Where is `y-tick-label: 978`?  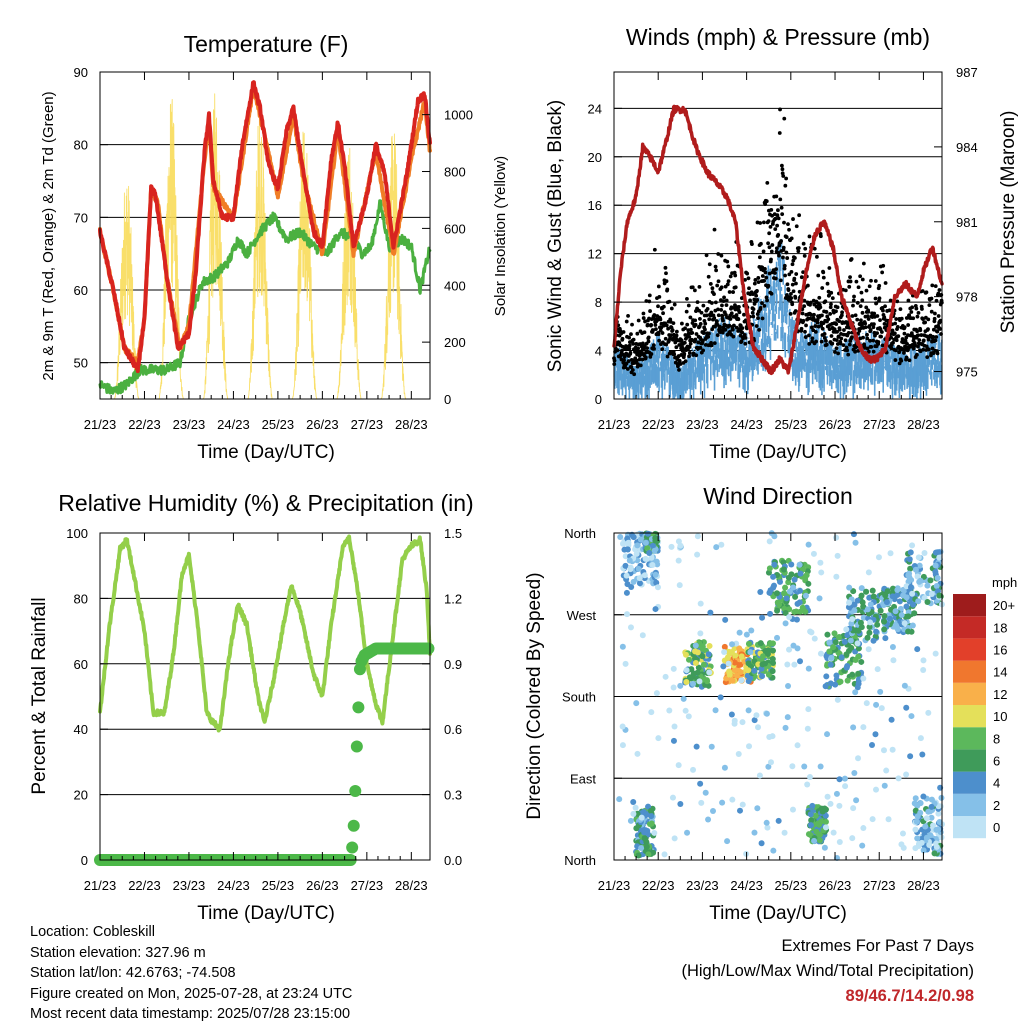
y-tick-label: 978 is located at coordinates (967, 297).